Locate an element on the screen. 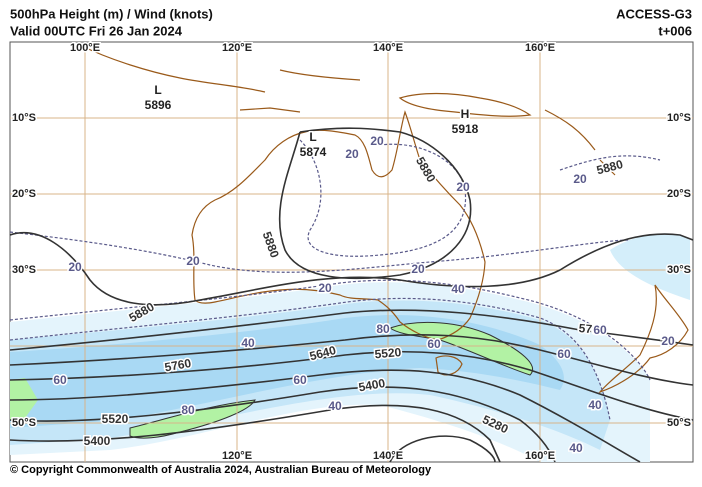  indonesia-coast is located at coordinates (220, 78).